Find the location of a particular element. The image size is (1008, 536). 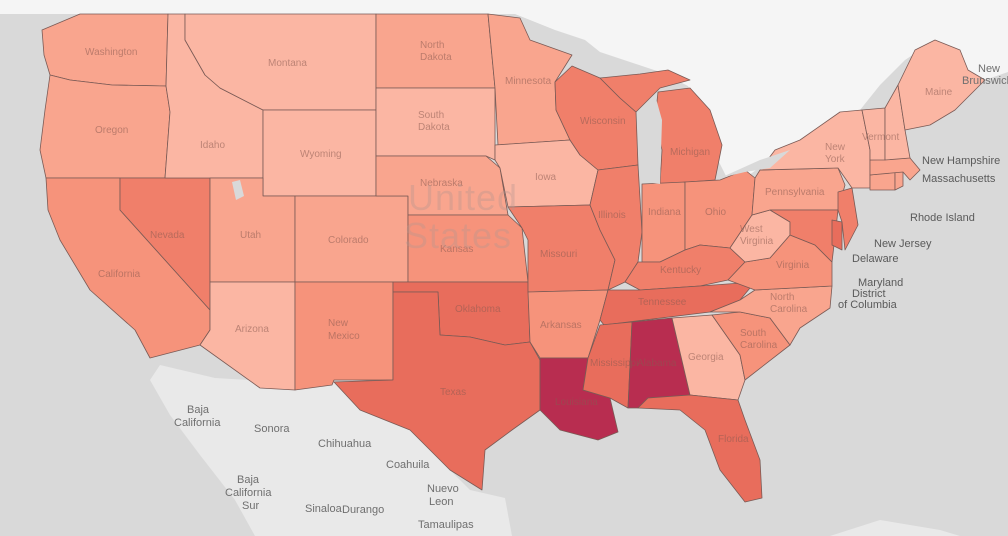

cuba-land is located at coordinates (895, 528).